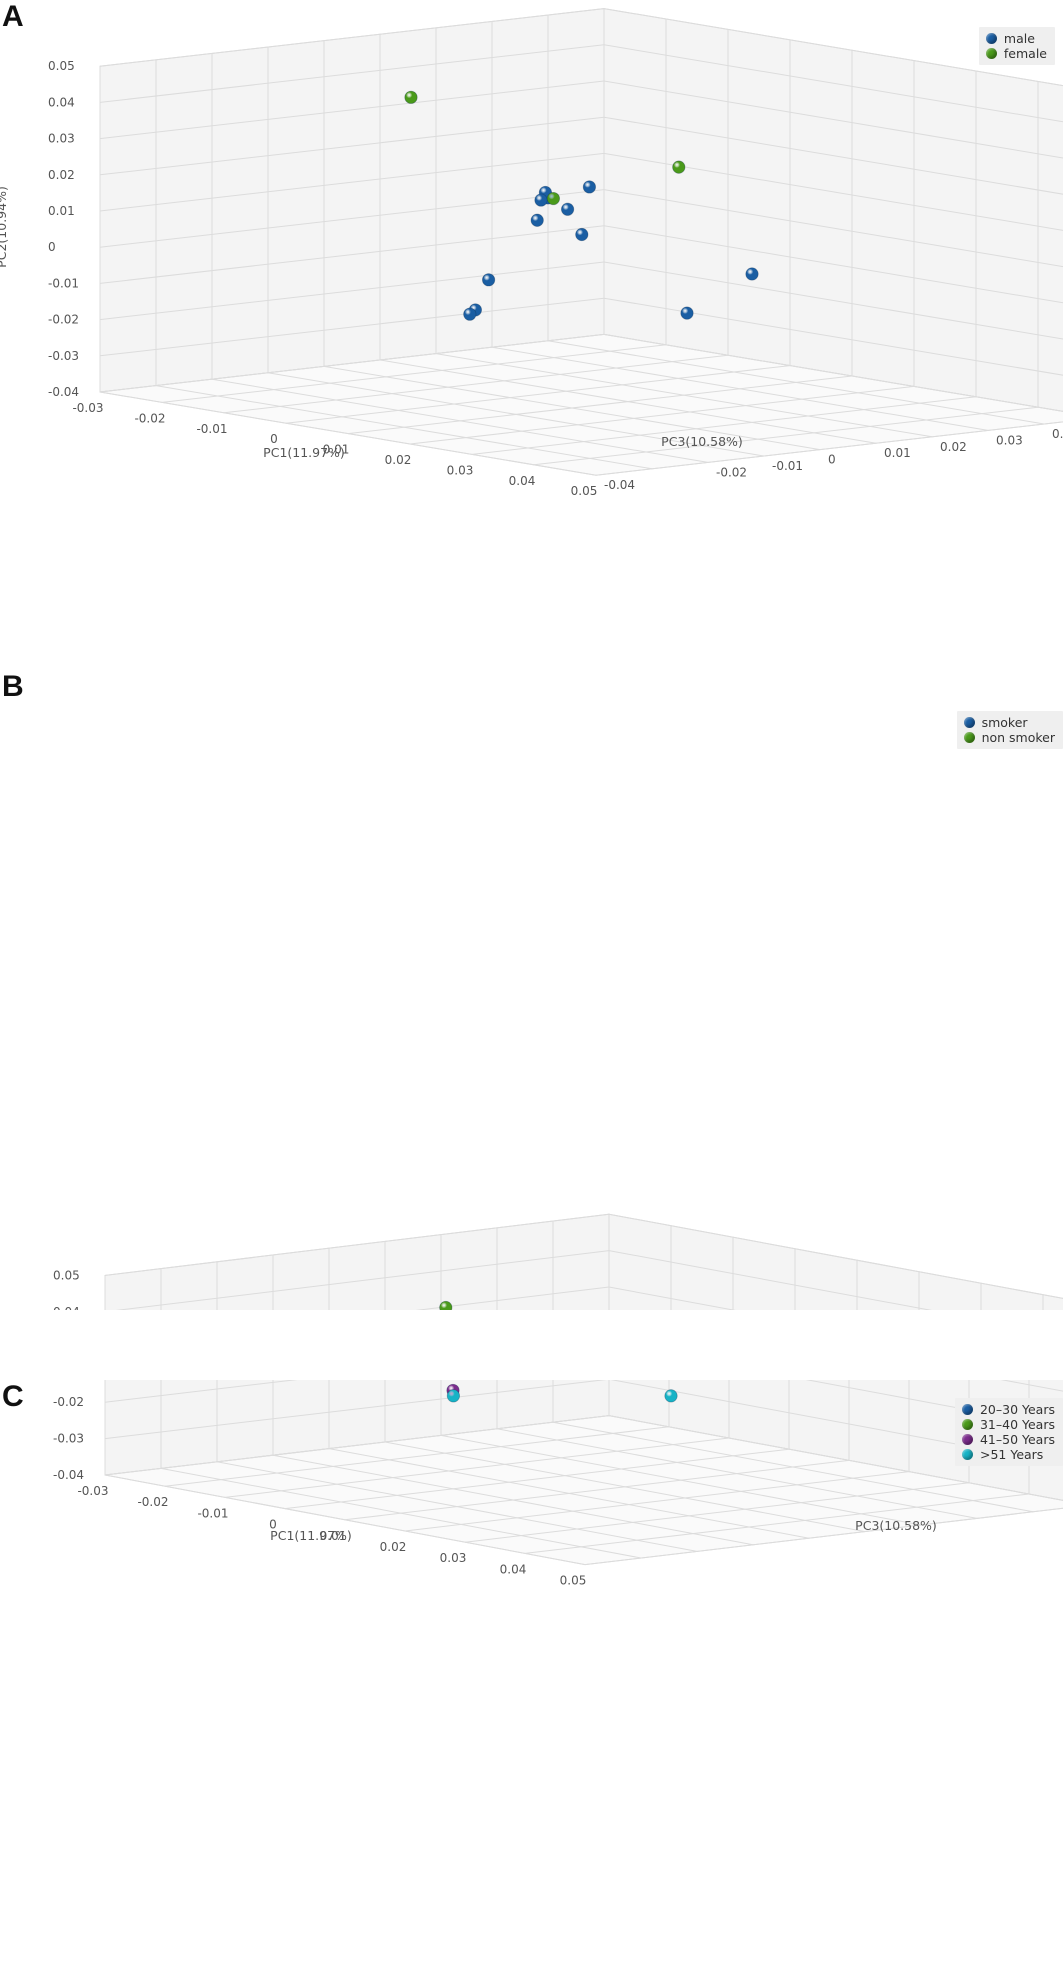  I want to click on y-tick-label: 0, so click(52, 247).